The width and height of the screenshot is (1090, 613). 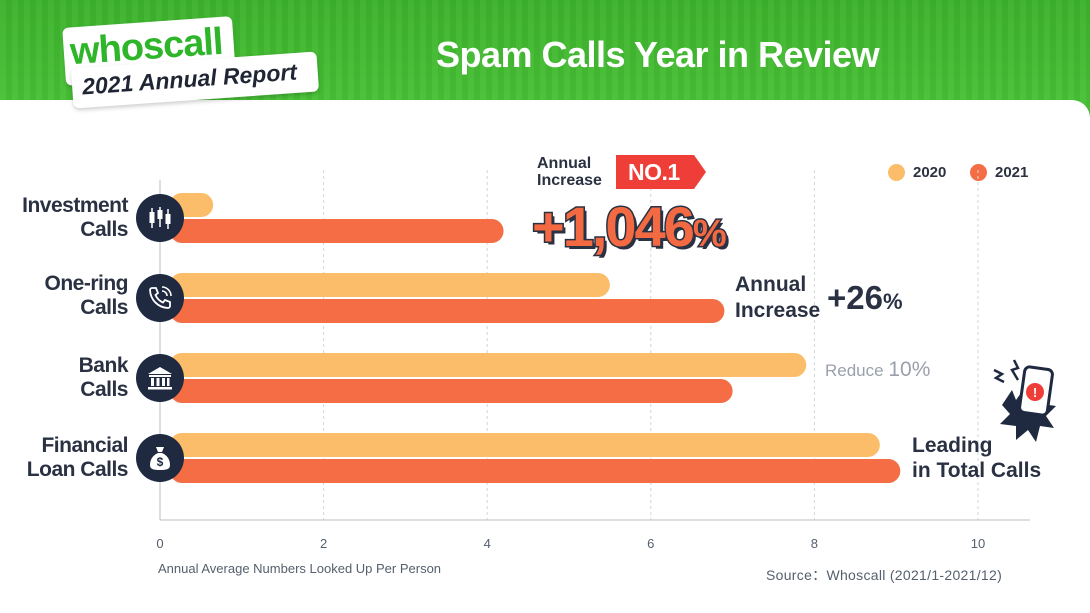 What do you see at coordinates (855, 297) in the screenshot?
I see `percent-value: +26` at bounding box center [855, 297].